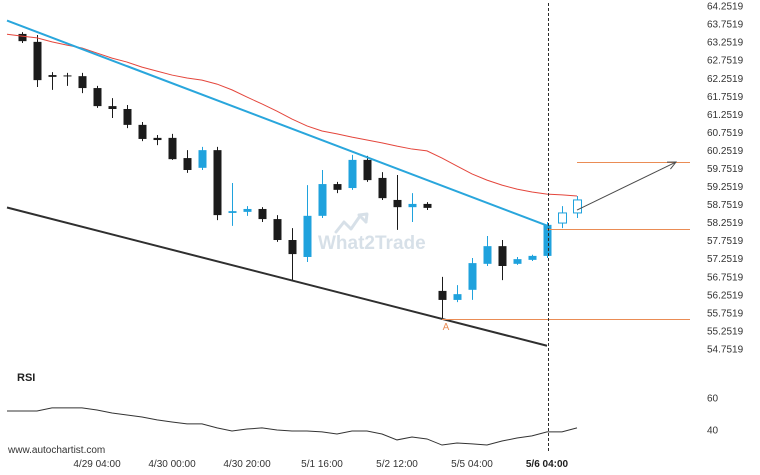 The width and height of the screenshot is (760, 475). Describe the element at coordinates (725, 295) in the screenshot. I see `price-axis-label: 56.2519` at that location.